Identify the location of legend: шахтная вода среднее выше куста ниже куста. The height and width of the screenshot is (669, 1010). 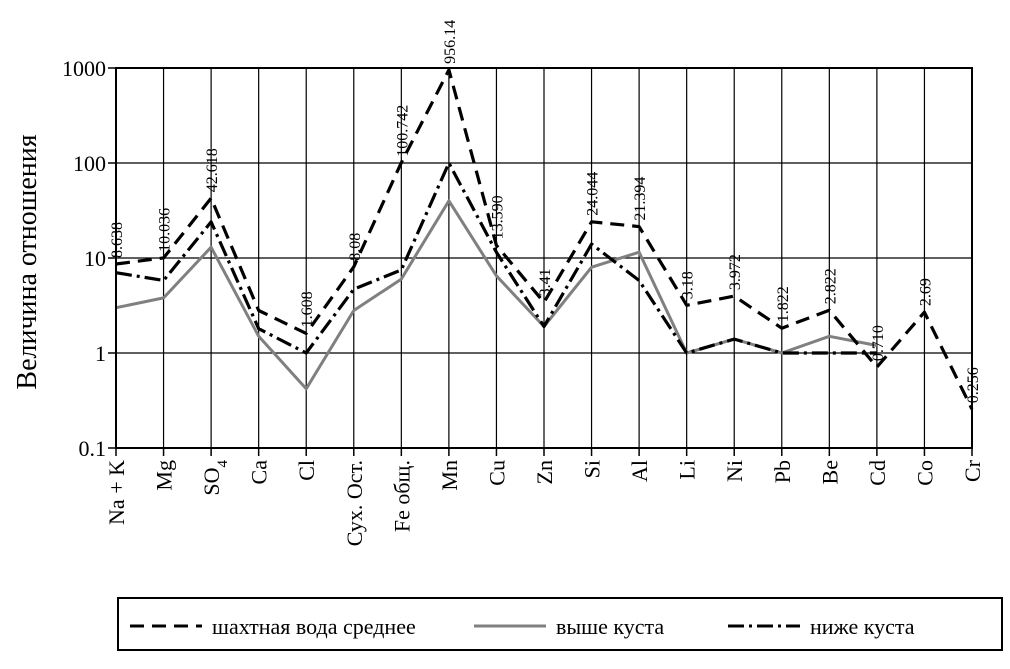
(560, 624).